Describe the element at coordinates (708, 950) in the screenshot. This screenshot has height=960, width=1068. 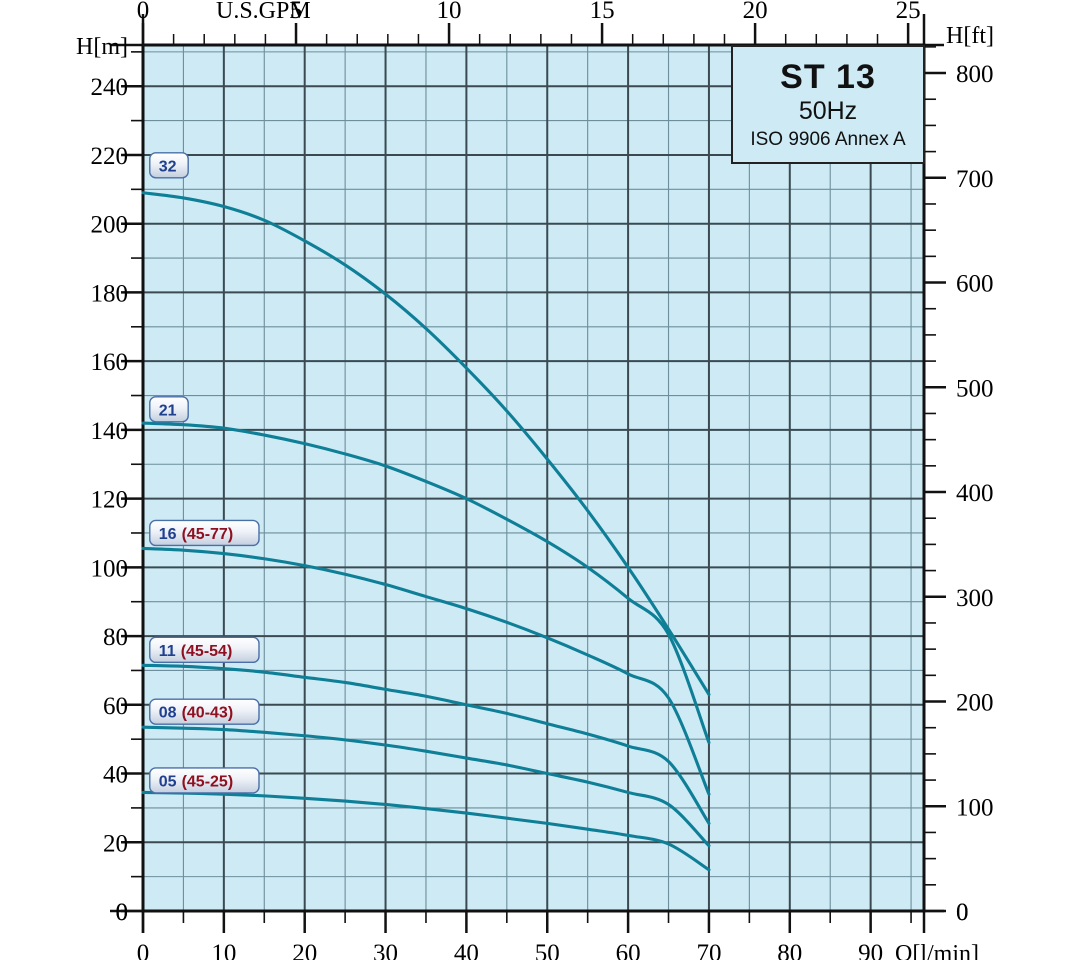
I see `svg-text: 70` at that location.